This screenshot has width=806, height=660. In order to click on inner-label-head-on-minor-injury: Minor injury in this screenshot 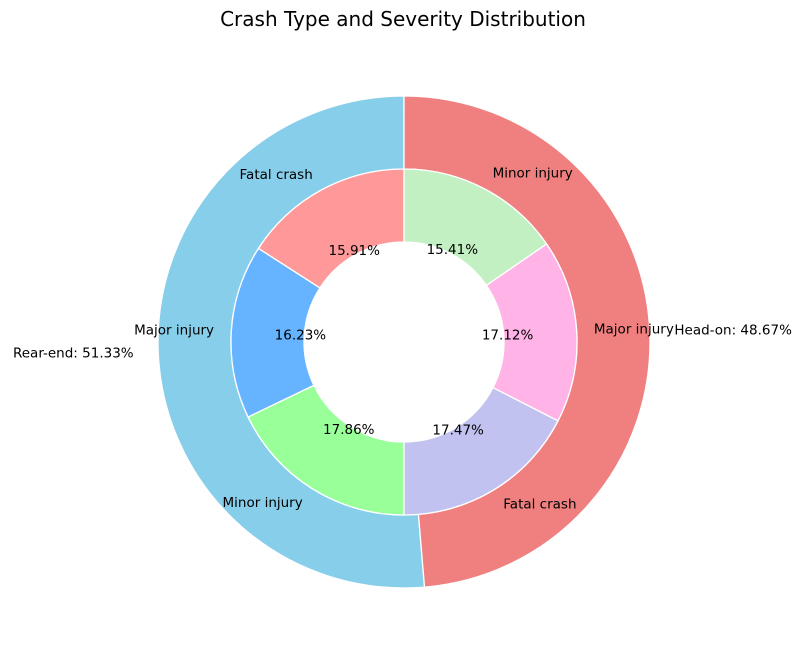, I will do `click(533, 174)`.